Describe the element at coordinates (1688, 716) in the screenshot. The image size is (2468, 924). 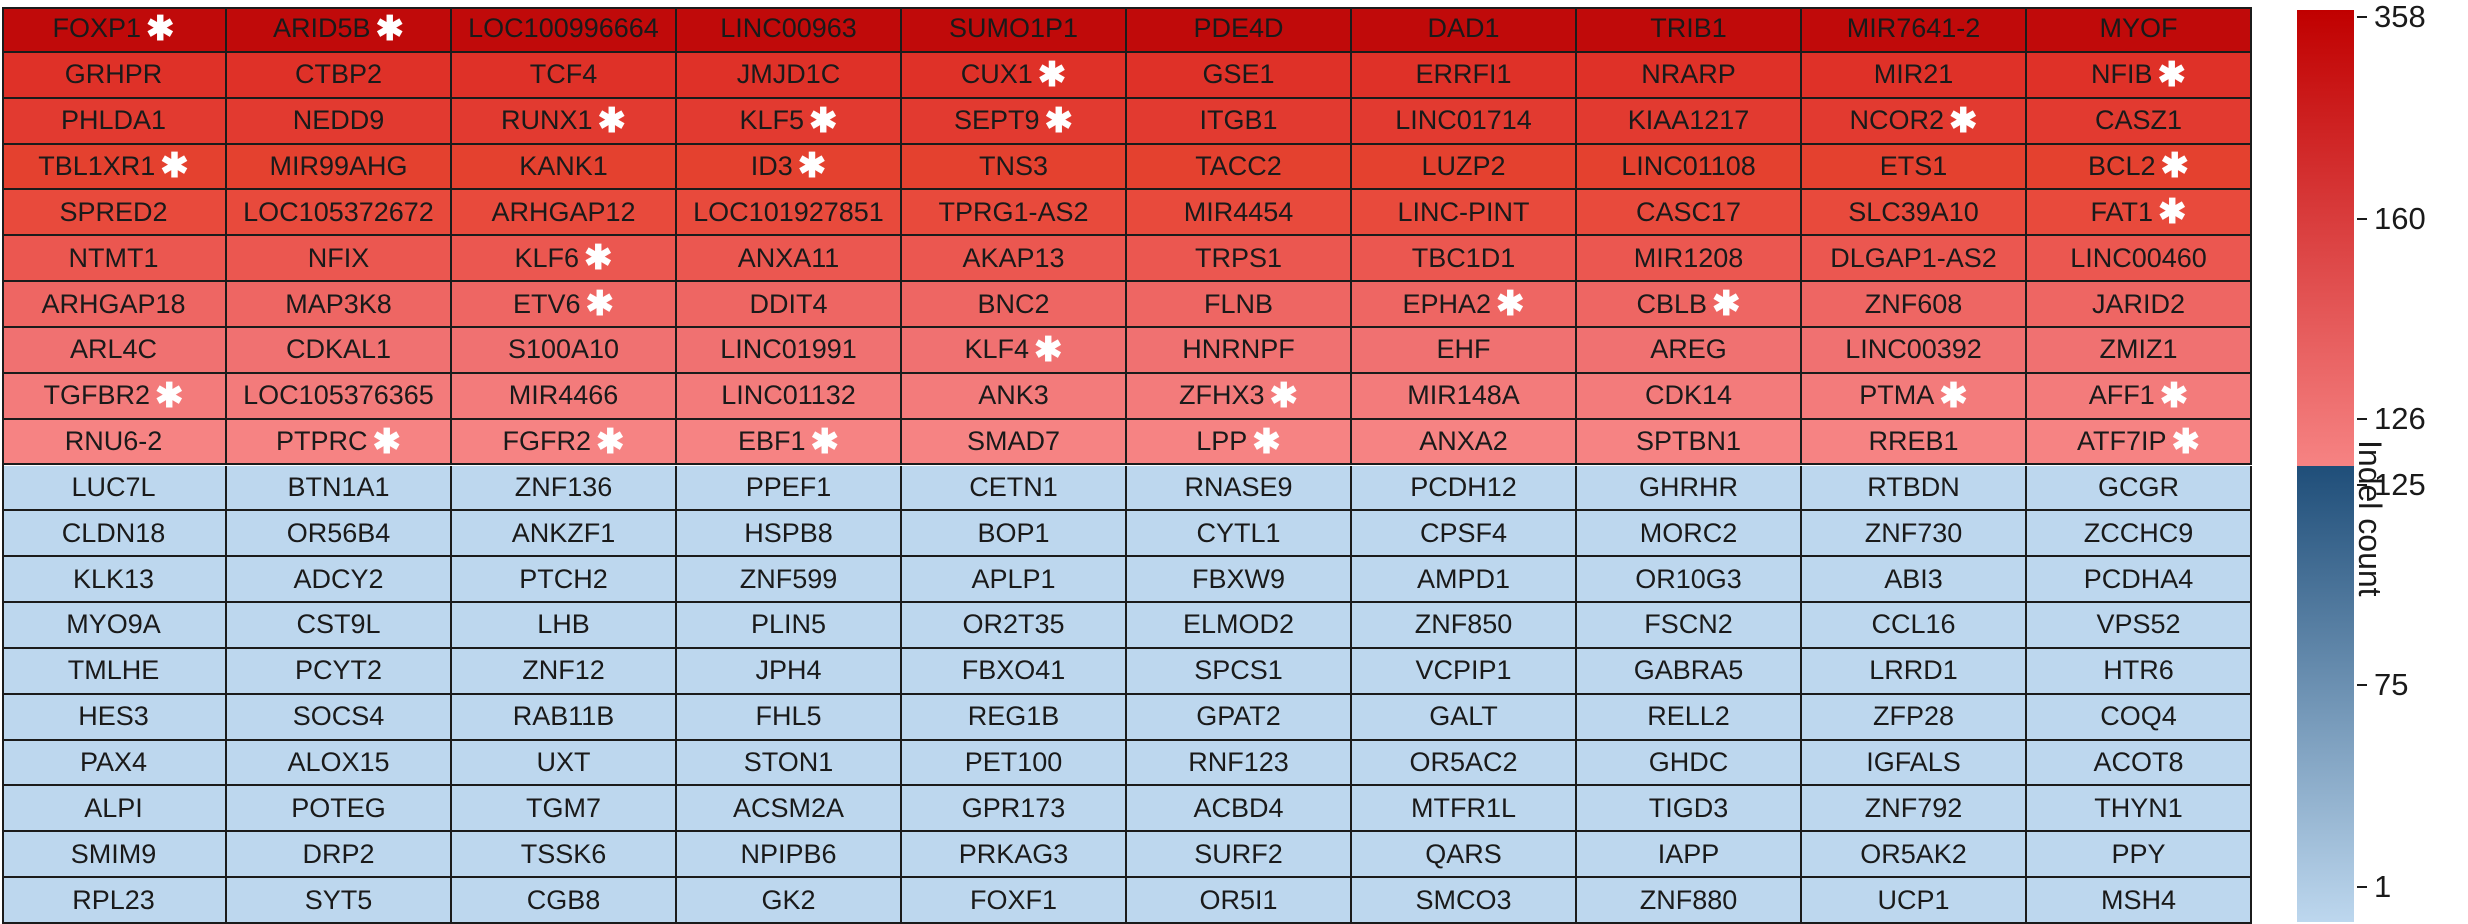
I see `gene-label: RELL2` at that location.